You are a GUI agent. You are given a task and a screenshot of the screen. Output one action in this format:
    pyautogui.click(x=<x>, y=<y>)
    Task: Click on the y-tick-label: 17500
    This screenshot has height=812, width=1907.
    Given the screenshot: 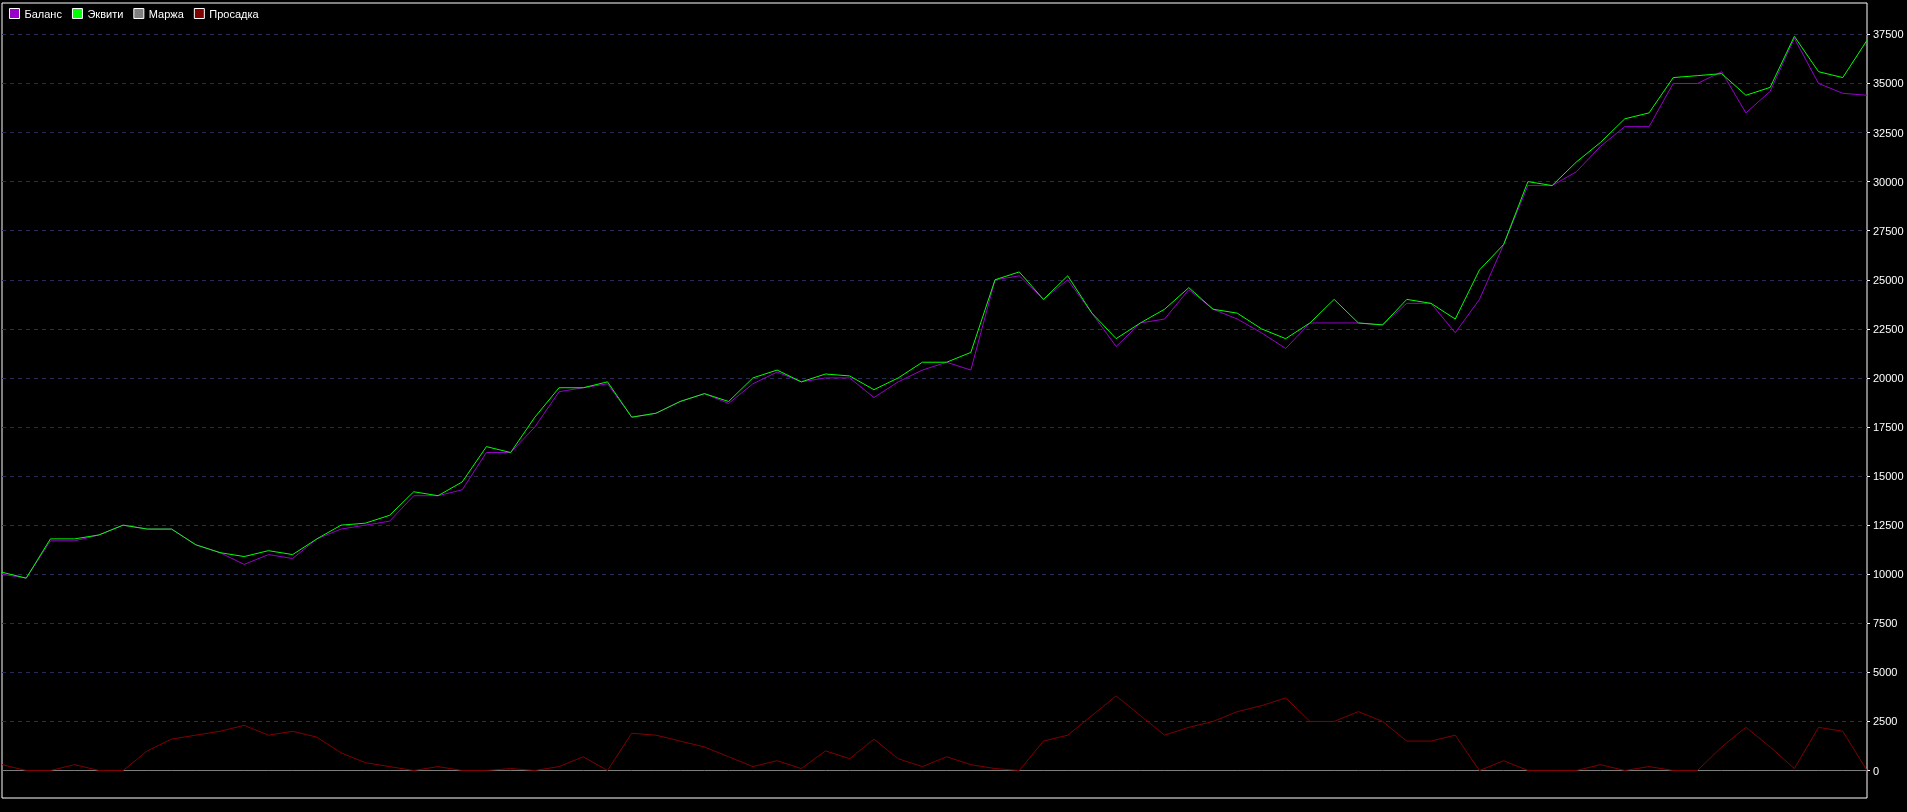 What is the action you would take?
    pyautogui.click(x=1888, y=427)
    